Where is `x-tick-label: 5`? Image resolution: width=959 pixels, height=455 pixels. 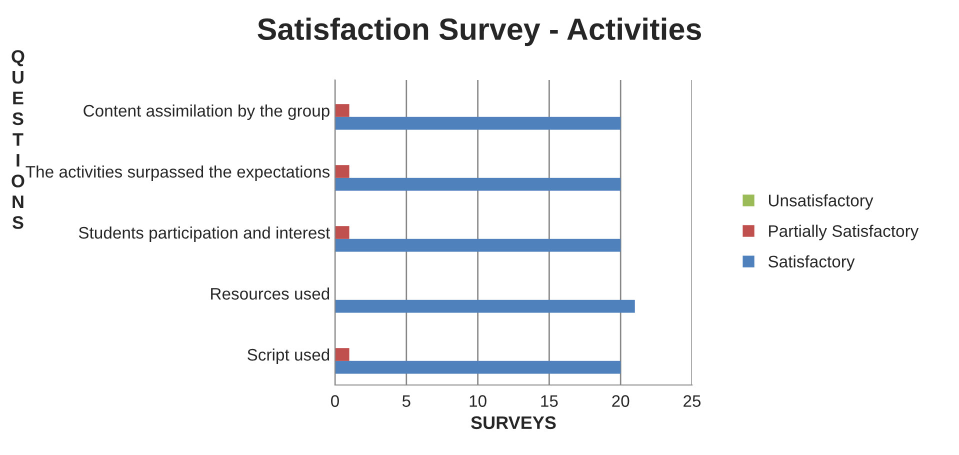 x-tick-label: 5 is located at coordinates (406, 401).